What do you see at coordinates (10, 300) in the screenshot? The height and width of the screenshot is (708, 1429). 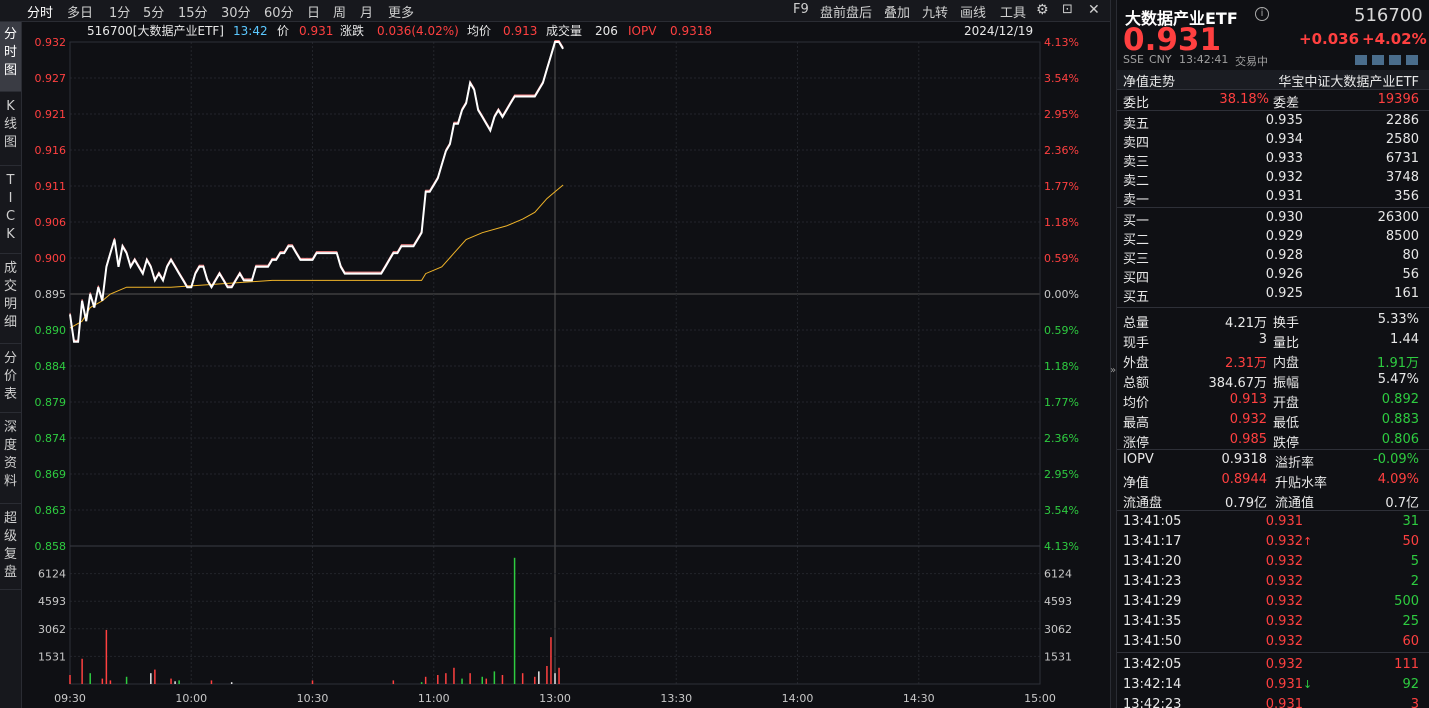 I see `nav-item: 成 交 明 细` at bounding box center [10, 300].